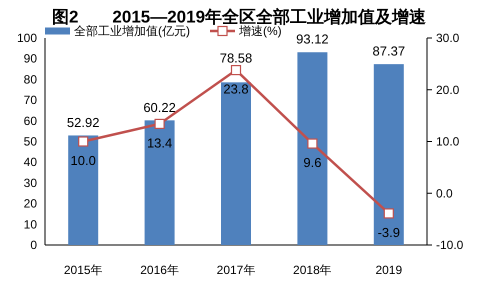 The height and width of the screenshot is (288, 478). I want to click on data-label: 23.8, so click(236, 89).